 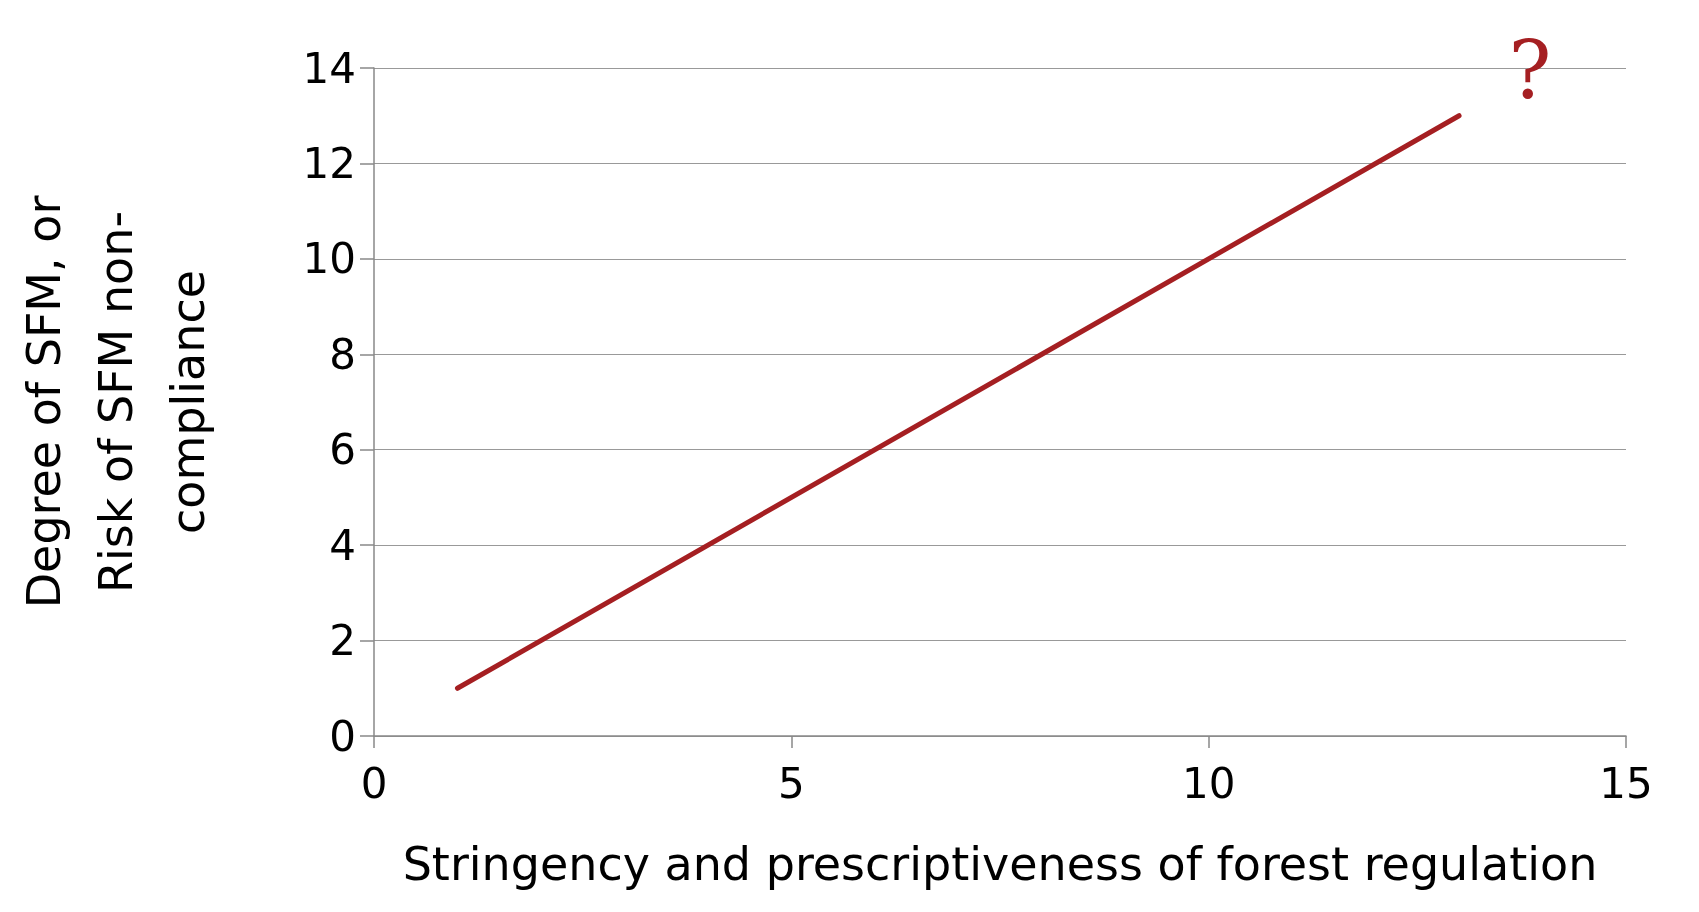 What do you see at coordinates (329, 163) in the screenshot?
I see `y-tick-label: 12` at bounding box center [329, 163].